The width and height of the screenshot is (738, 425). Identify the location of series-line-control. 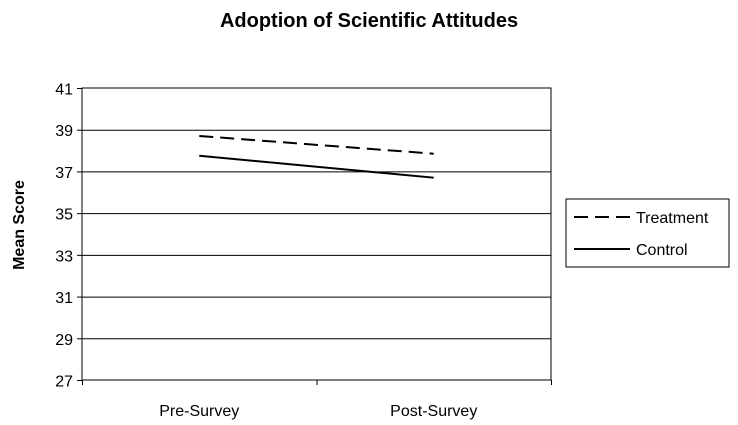
(316, 166).